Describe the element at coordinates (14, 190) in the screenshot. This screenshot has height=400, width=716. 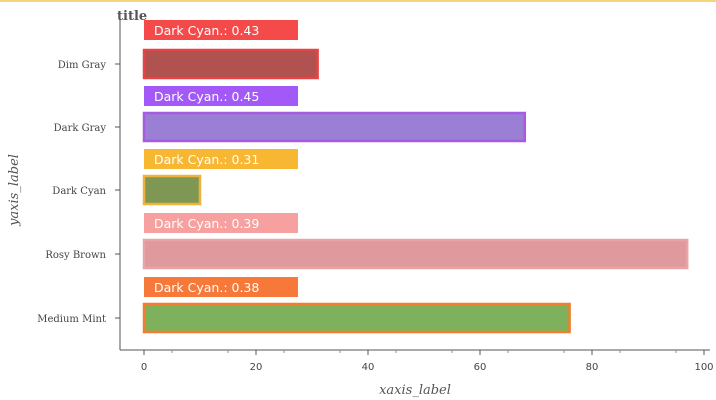
I see `y-axis-label: yaxis_label` at that location.